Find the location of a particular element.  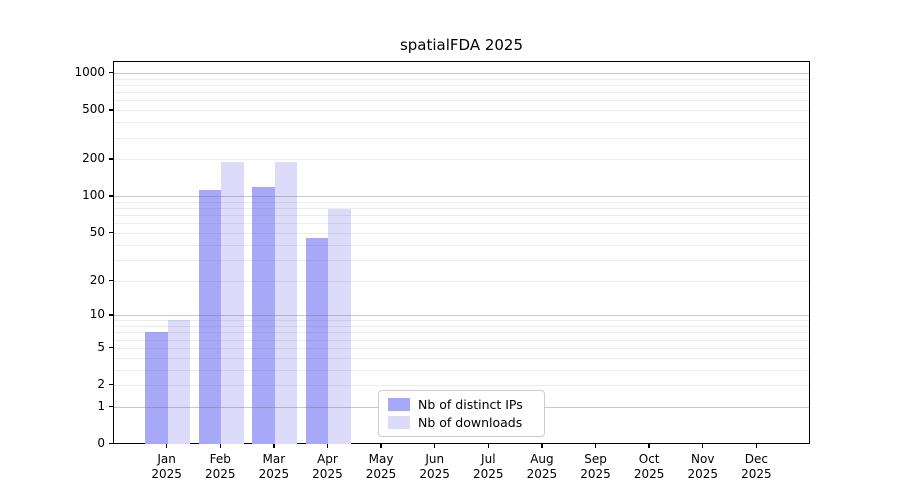

x-tick-label-nov: Nov 2025 is located at coordinates (703, 466).